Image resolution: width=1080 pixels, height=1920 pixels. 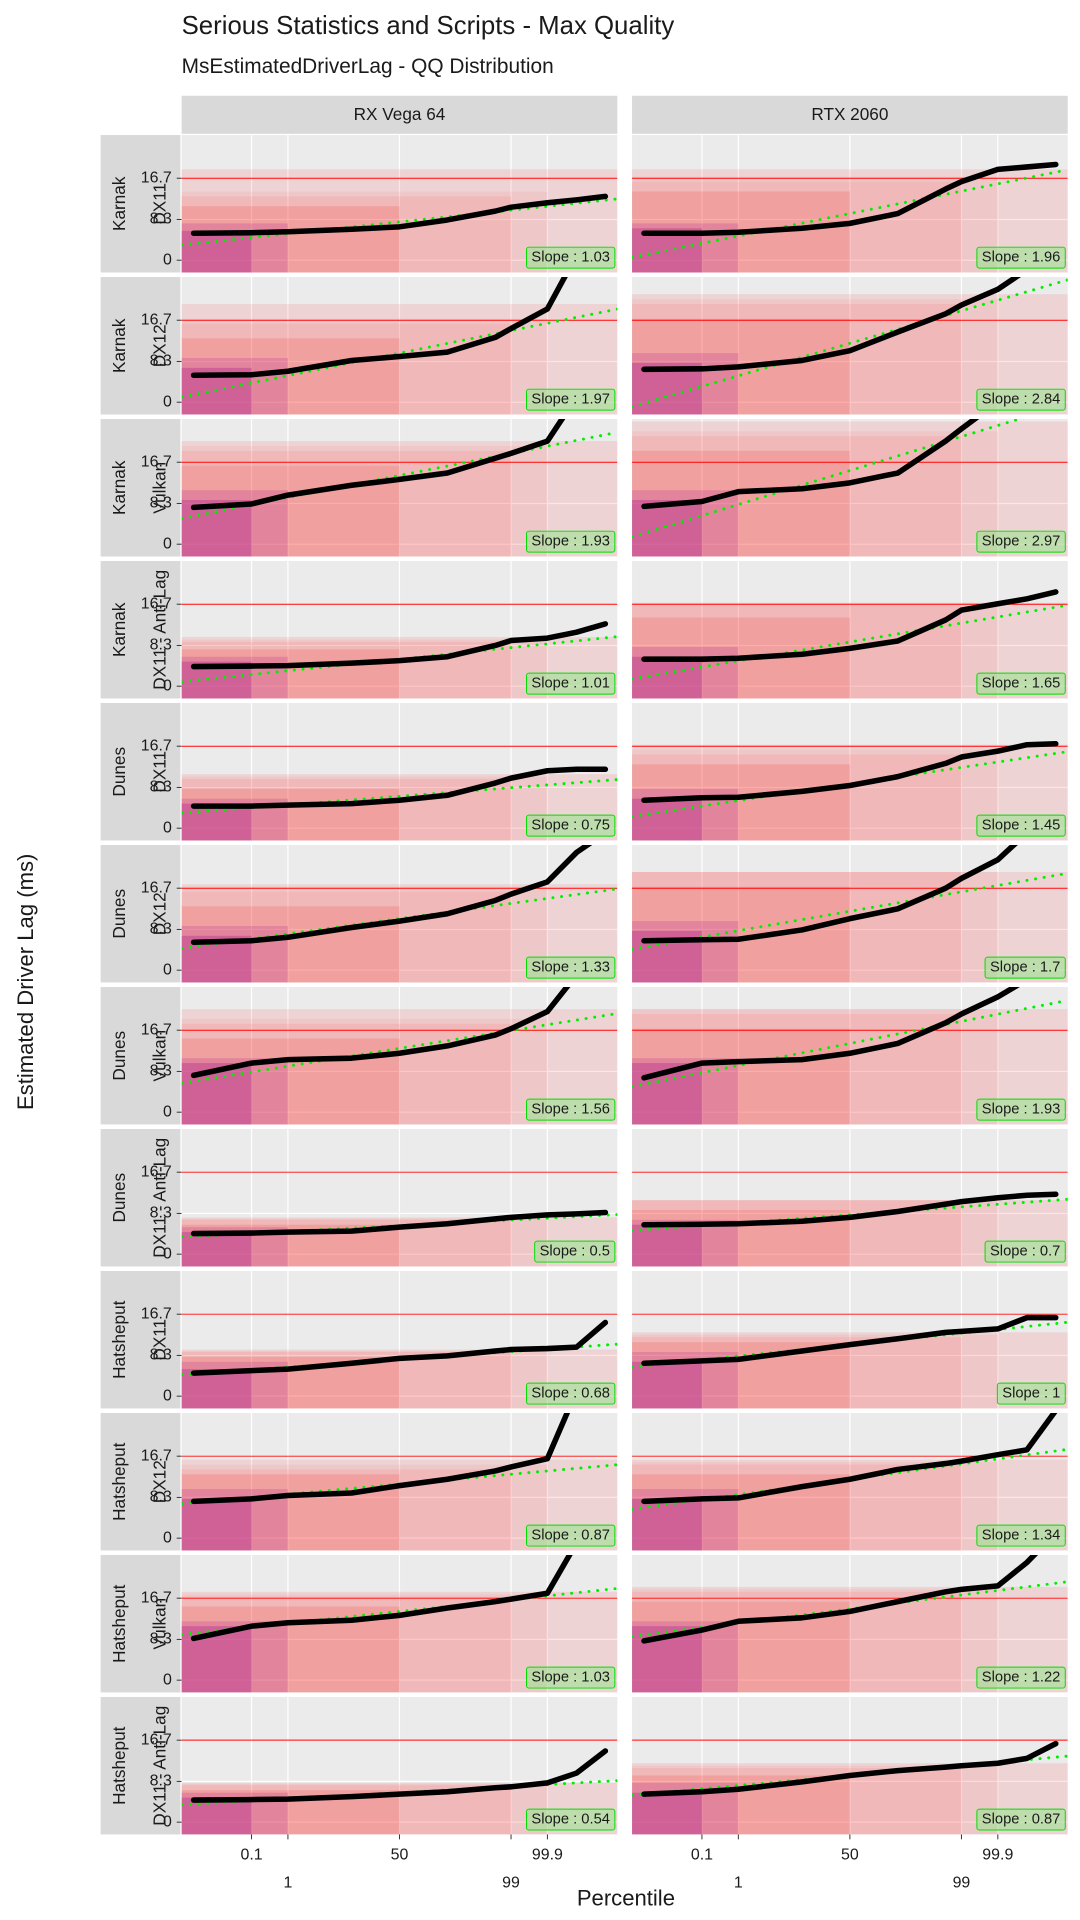 What do you see at coordinates (1021, 1819) in the screenshot?
I see `slope-label-group: Slope : 0.87` at bounding box center [1021, 1819].